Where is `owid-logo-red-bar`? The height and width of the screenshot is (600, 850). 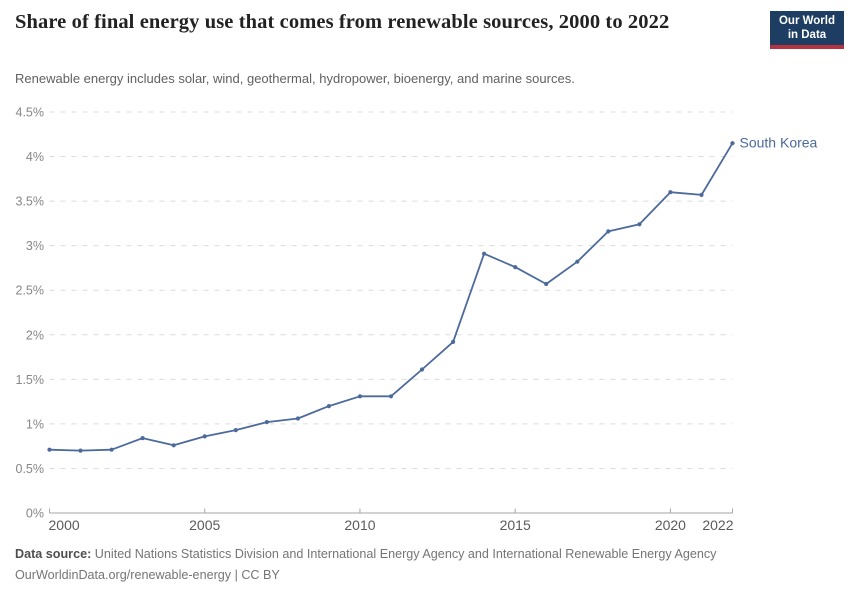
owid-logo-red-bar is located at coordinates (807, 47).